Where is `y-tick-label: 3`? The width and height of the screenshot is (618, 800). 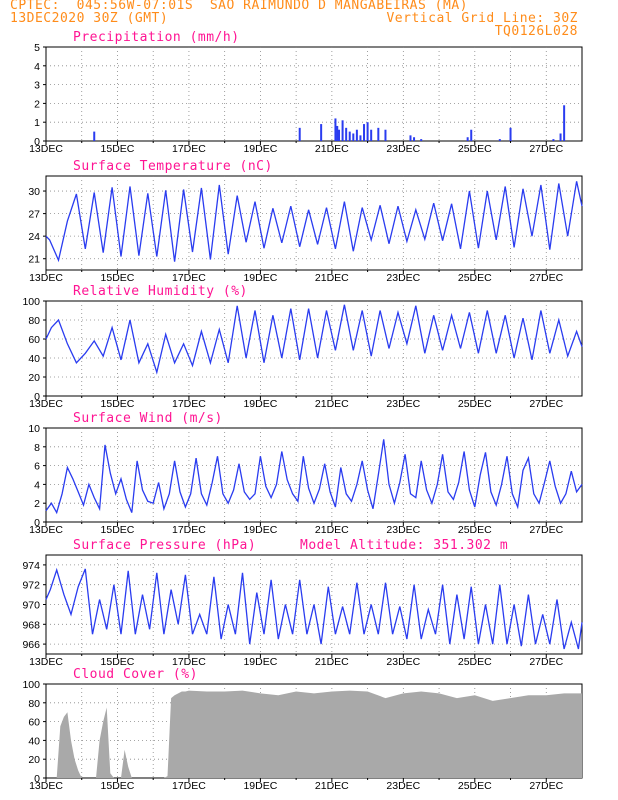 y-tick-label: 3 is located at coordinates (37, 86).